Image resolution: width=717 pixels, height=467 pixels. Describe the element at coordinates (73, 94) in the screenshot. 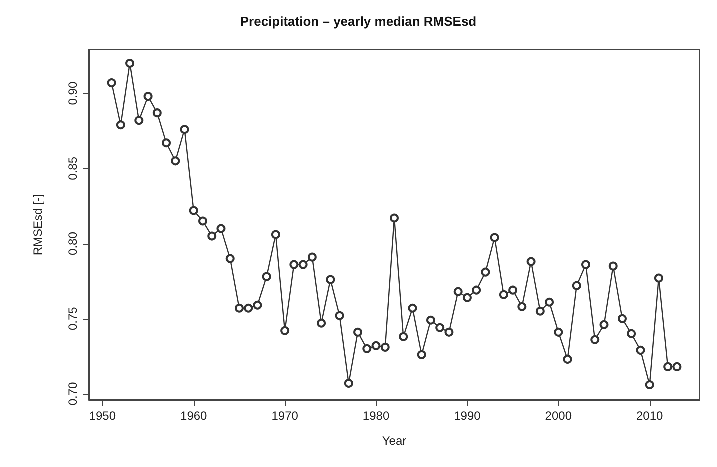

I see `y-tick-label: 0.90` at that location.